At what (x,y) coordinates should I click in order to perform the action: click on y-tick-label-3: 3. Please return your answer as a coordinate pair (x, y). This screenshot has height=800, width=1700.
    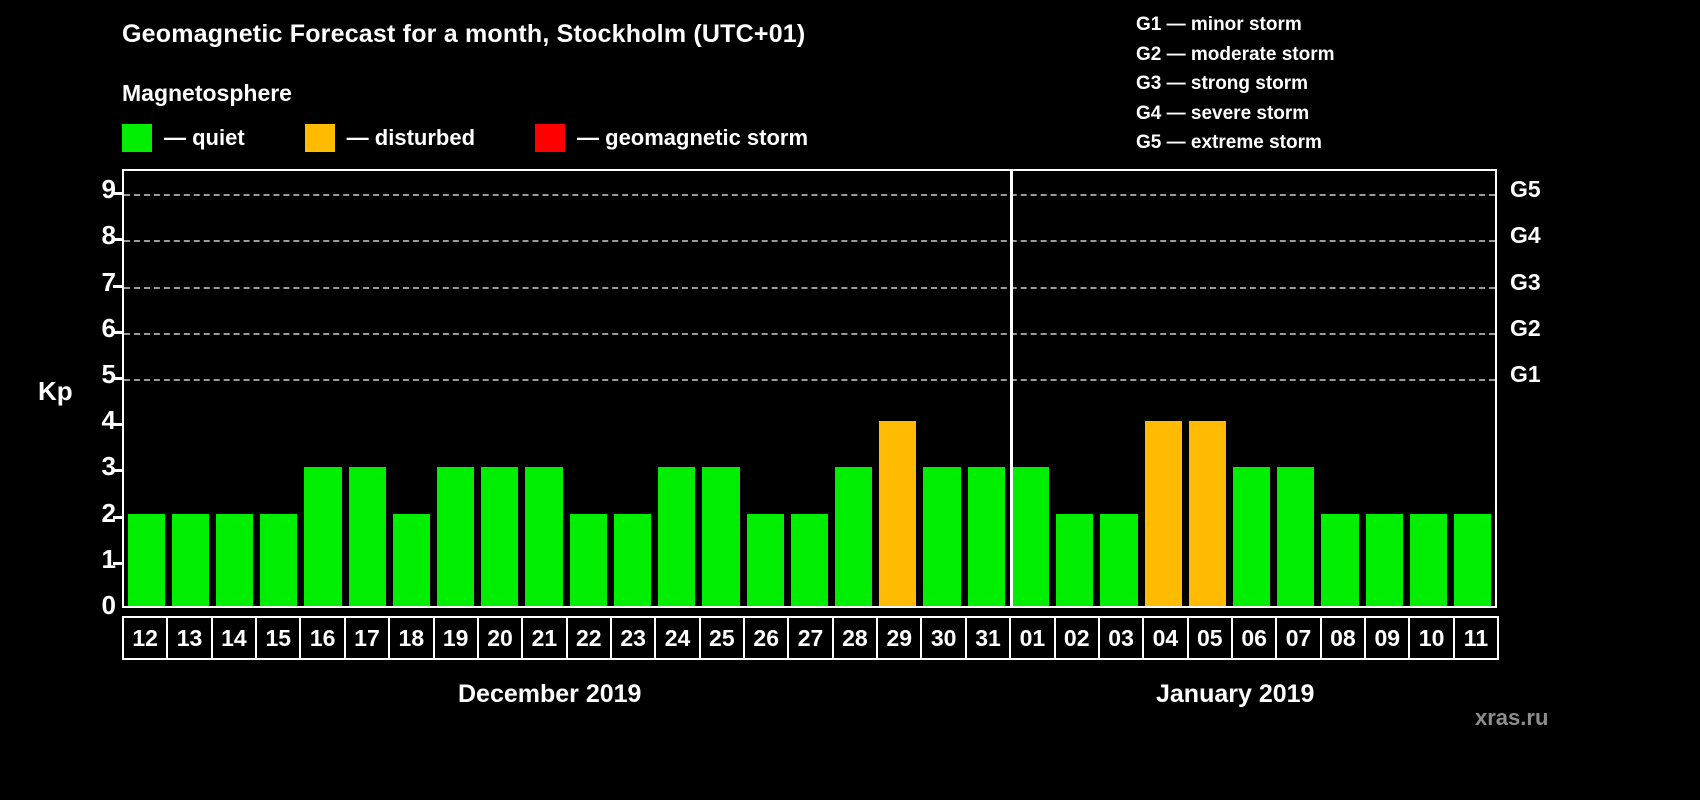
    Looking at the image, I should click on (108, 466).